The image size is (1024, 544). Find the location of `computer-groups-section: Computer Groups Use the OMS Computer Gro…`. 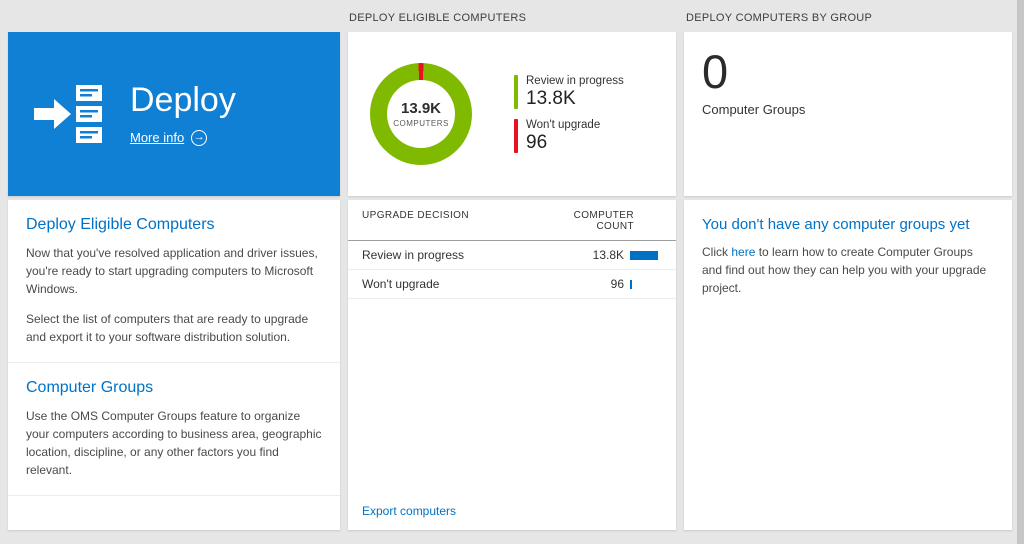

computer-groups-section: Computer Groups Use the OMS Computer Gro… is located at coordinates (174, 429).